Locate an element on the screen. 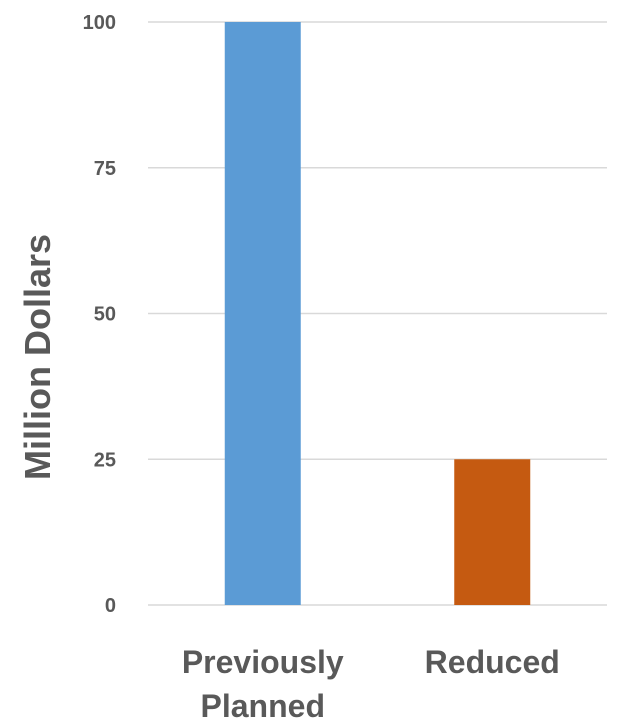 The height and width of the screenshot is (728, 623). x-axis-category-labels: Previously Planned Reduced is located at coordinates (371, 684).